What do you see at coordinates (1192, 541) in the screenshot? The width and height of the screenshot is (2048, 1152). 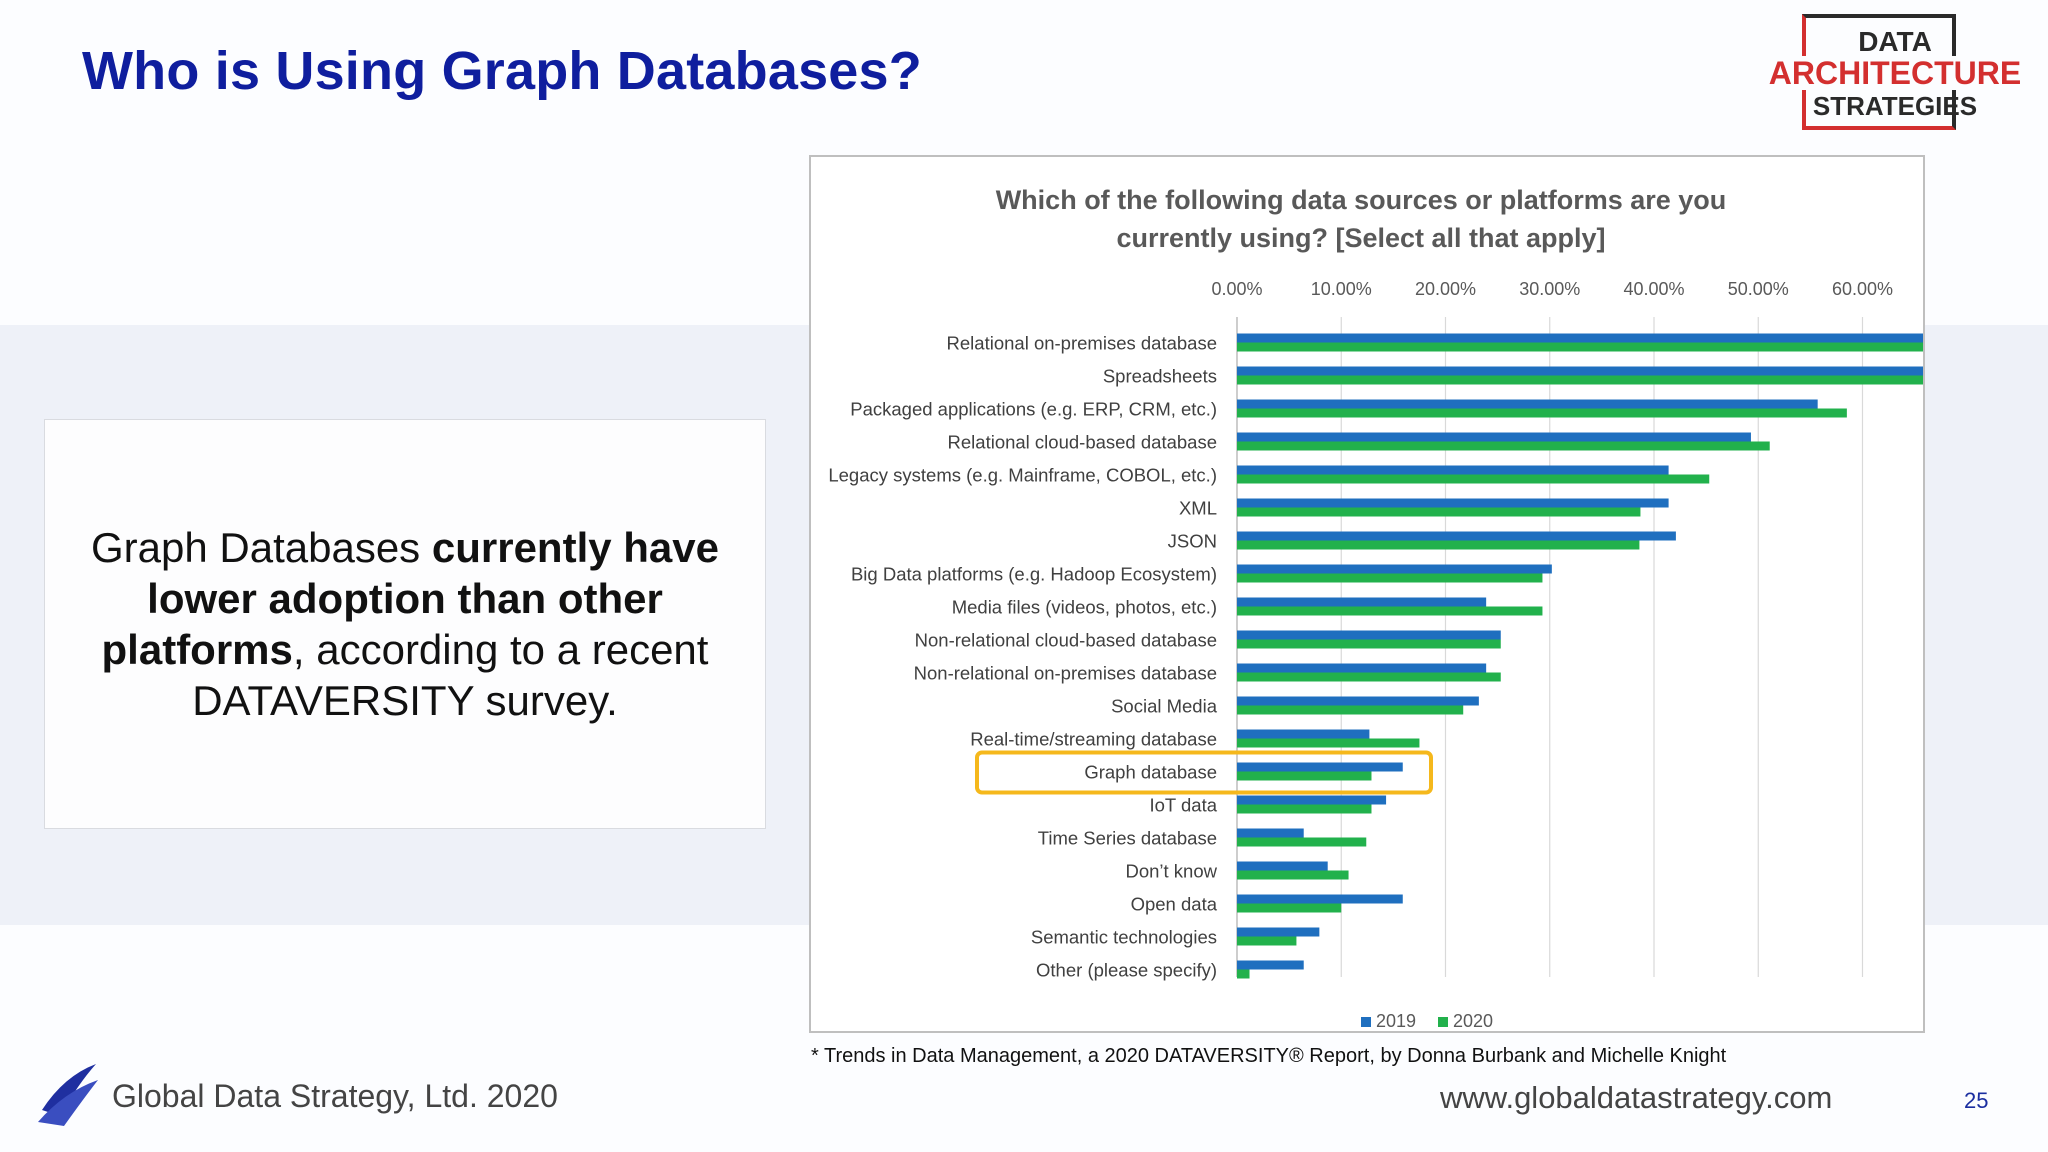 I see `category-label: JSON` at bounding box center [1192, 541].